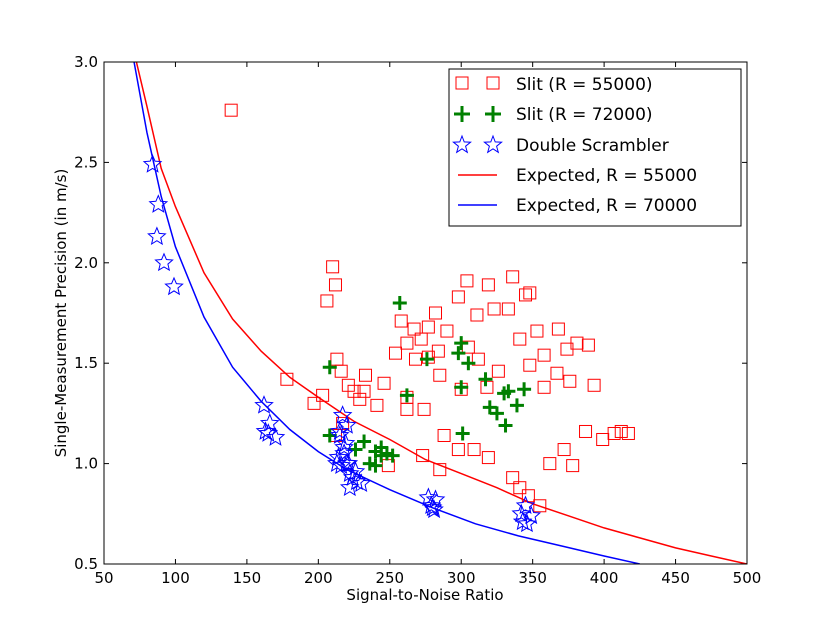 The height and width of the screenshot is (627, 830). I want to click on legend-star-marker, so click(493, 144).